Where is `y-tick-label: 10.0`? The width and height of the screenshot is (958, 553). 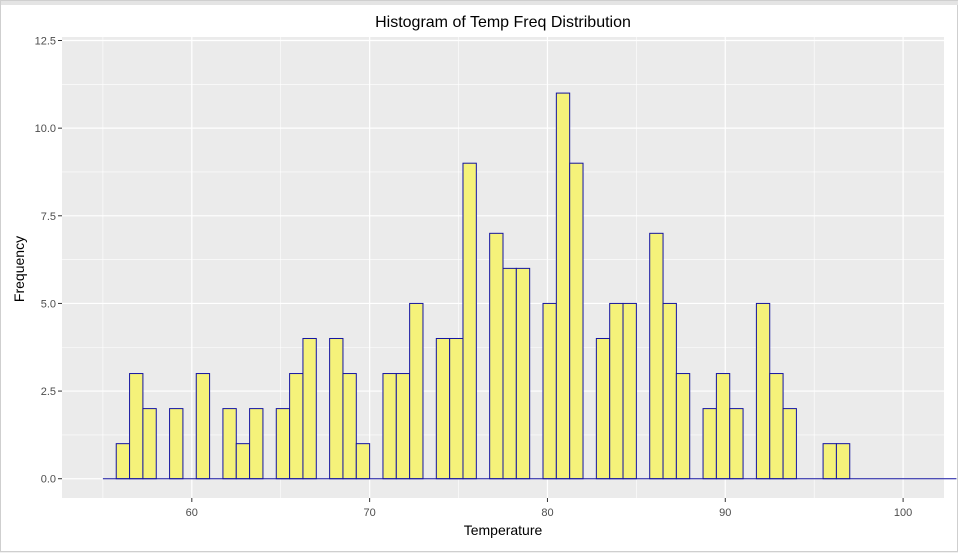
y-tick-label: 10.0 is located at coordinates (45, 129).